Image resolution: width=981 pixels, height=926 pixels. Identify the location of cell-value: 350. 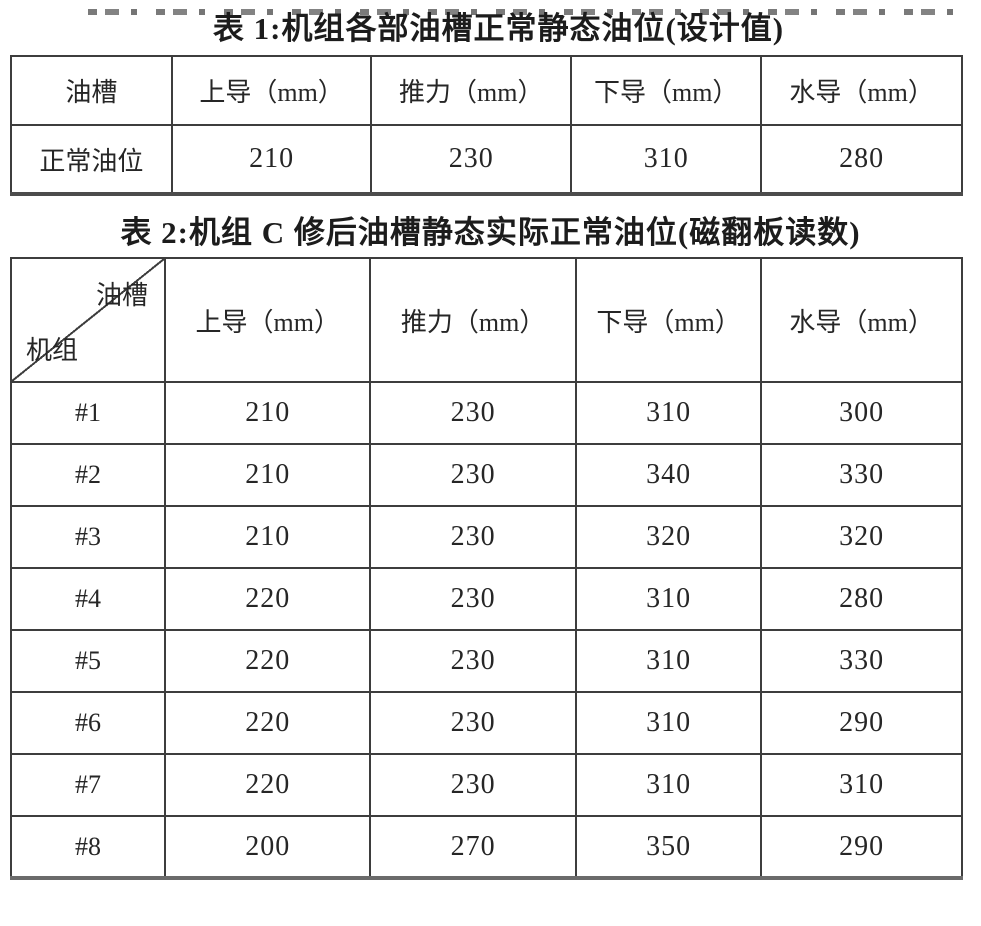
(668, 847).